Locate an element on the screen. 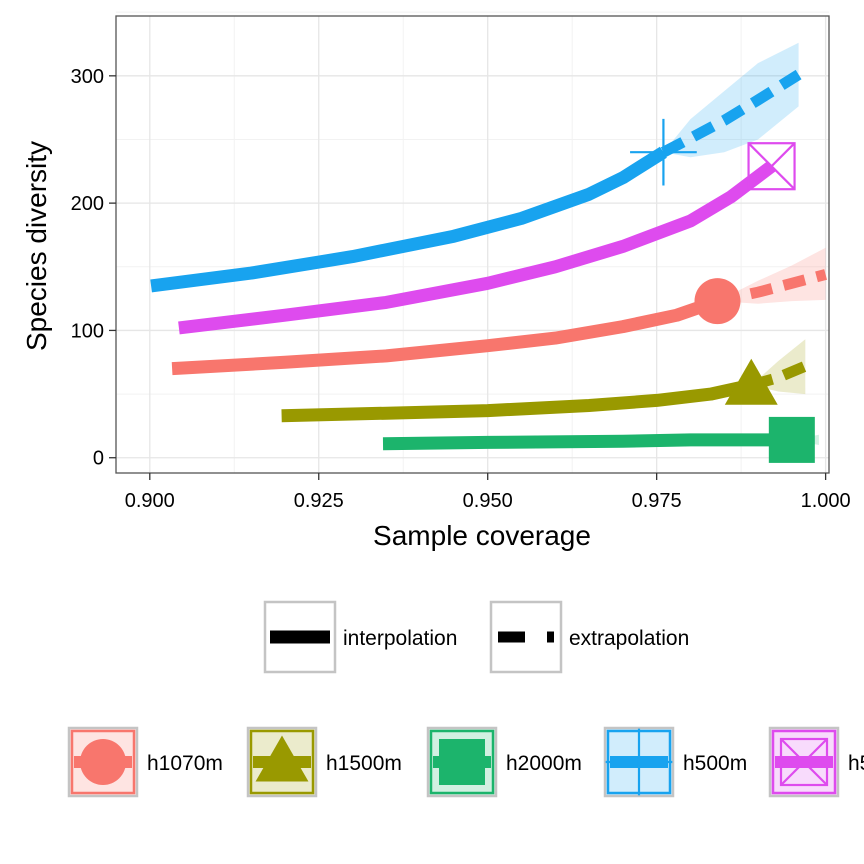  legend-series-label: h5 is located at coordinates (856, 763).